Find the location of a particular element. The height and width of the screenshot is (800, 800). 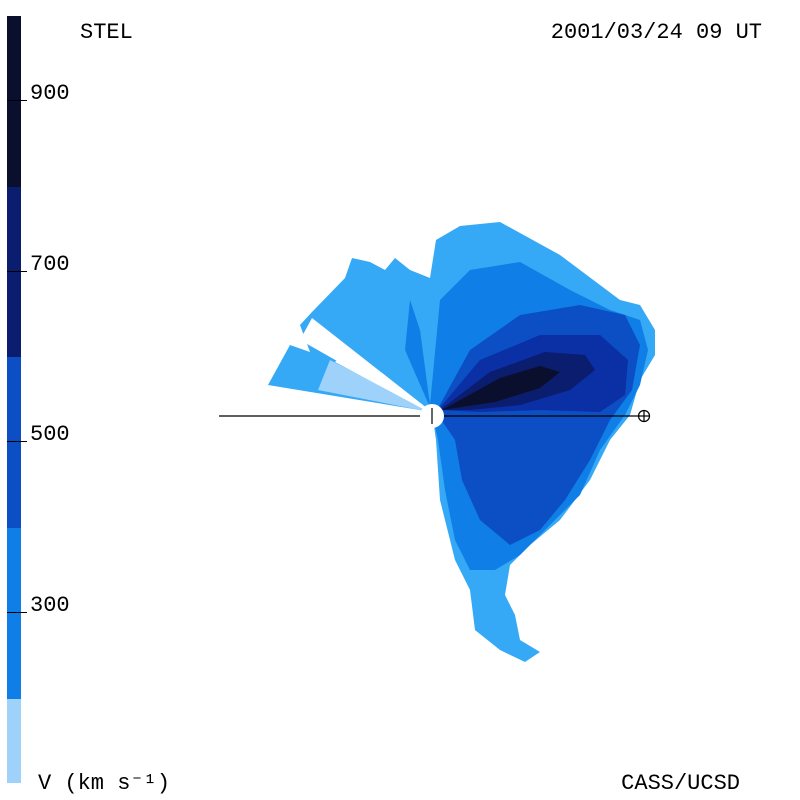

credit-label: CASS/UCSD is located at coordinates (680, 783).